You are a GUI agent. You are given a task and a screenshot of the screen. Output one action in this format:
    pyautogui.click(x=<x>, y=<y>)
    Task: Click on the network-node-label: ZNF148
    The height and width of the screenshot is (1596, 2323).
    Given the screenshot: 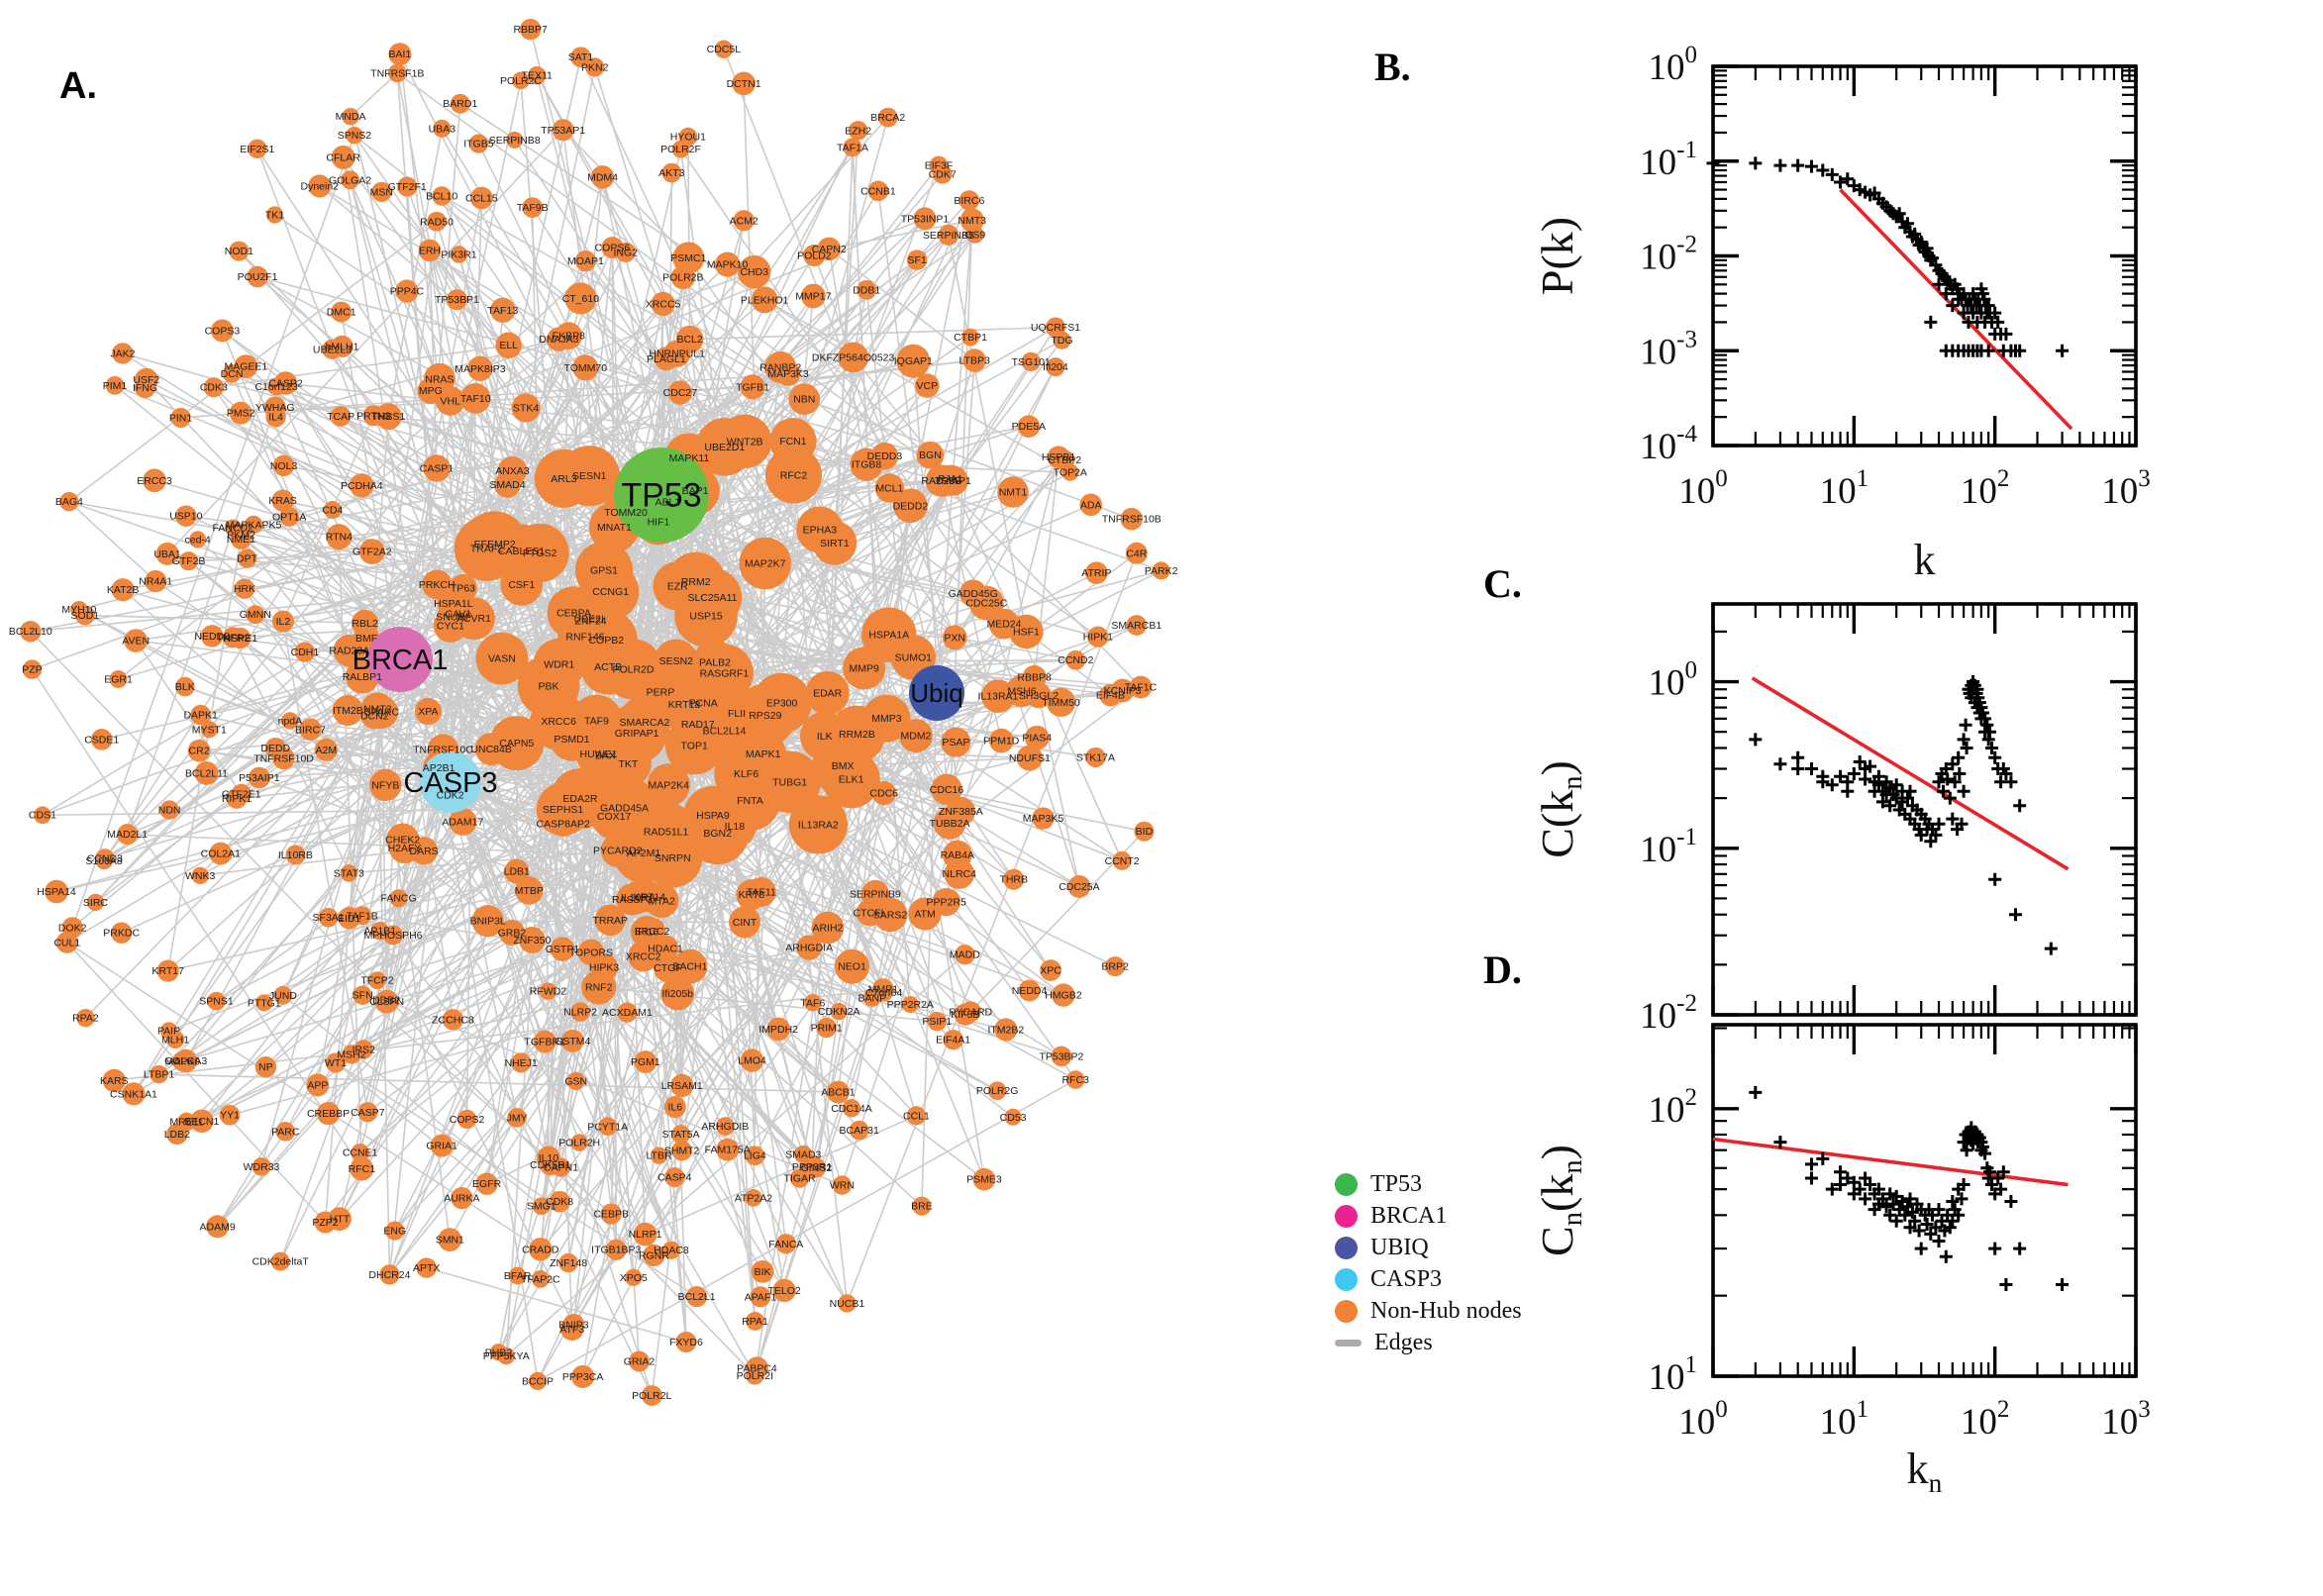 What is the action you would take?
    pyautogui.click(x=568, y=1263)
    